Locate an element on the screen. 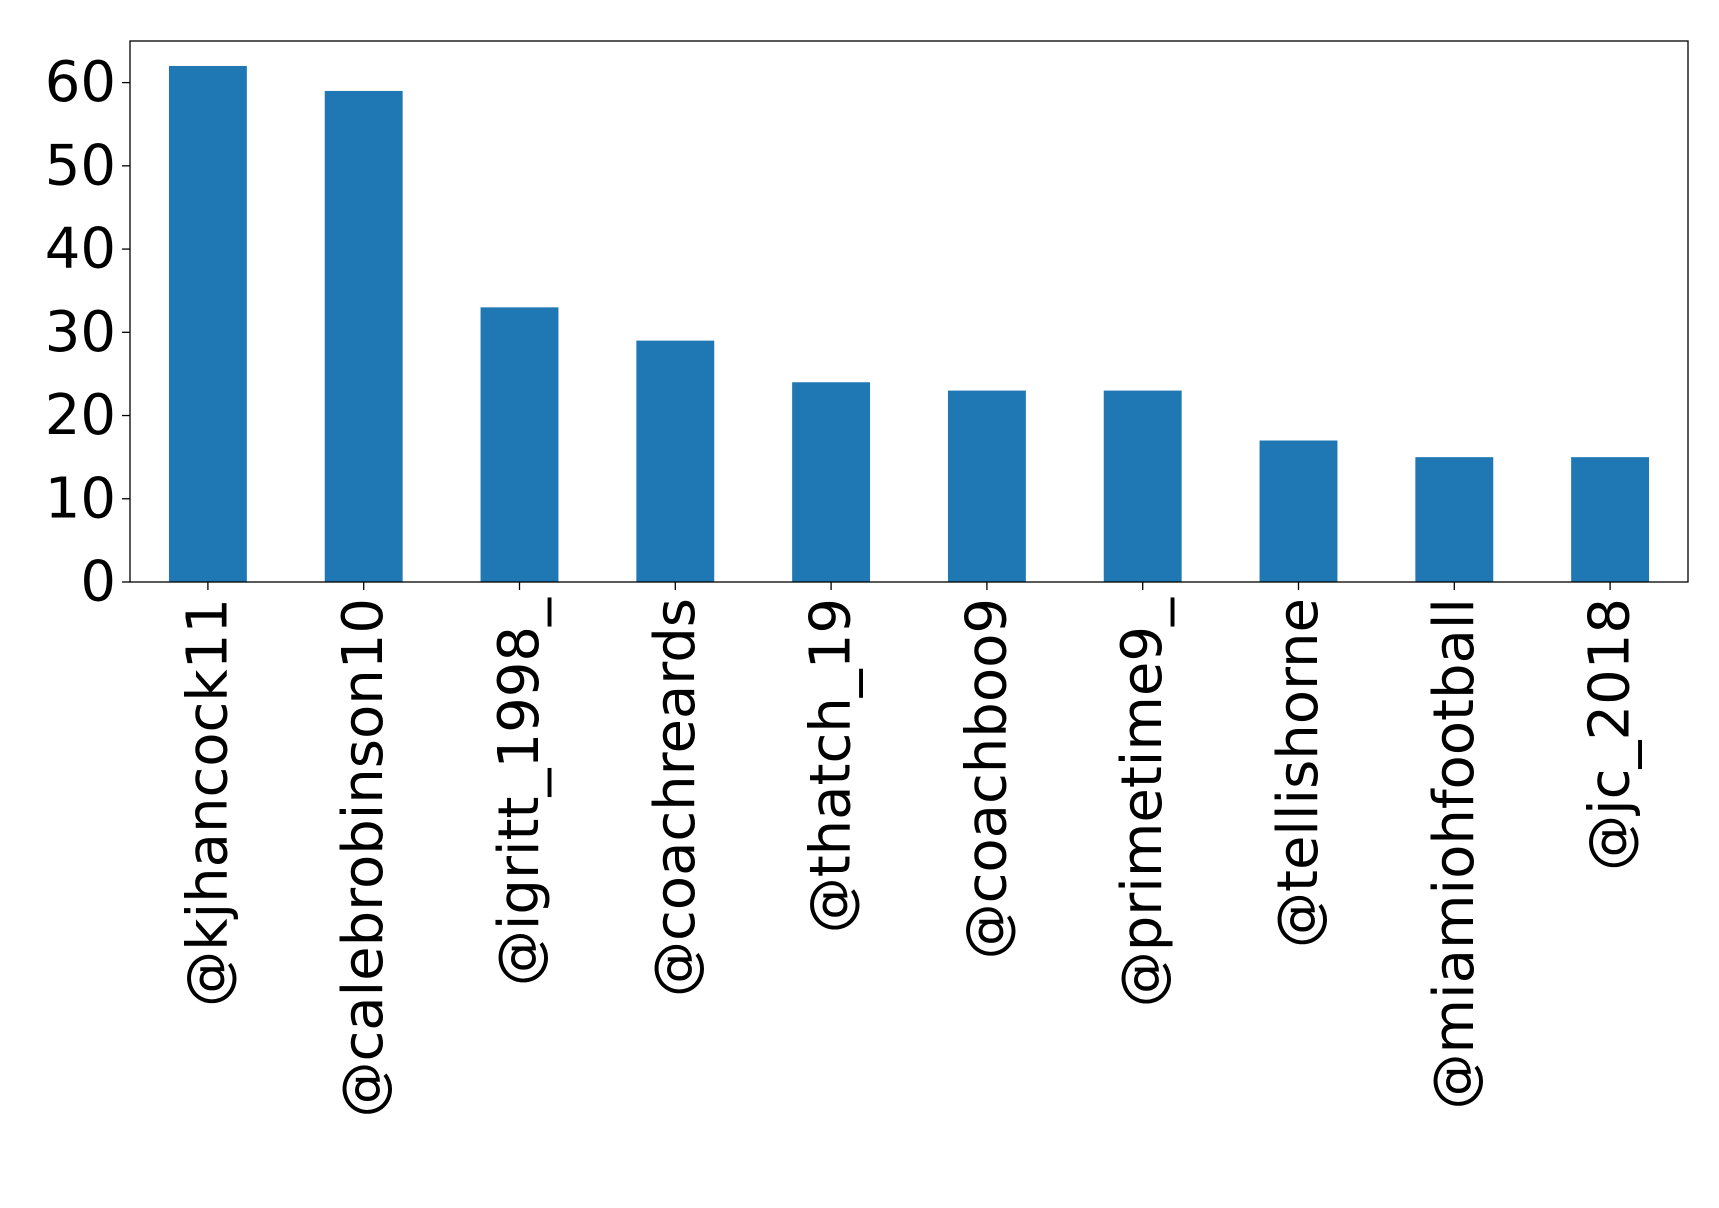 This screenshot has height=1208, width=1719. x-tick-label-8: @miamiohfootball is located at coordinates (1454, 853).